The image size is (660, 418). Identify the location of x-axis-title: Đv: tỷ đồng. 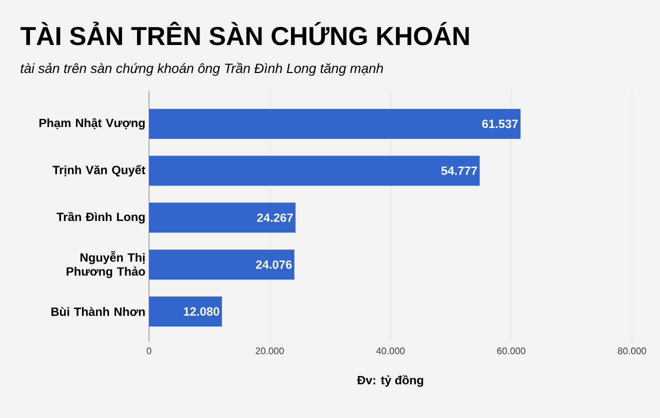
(390, 381).